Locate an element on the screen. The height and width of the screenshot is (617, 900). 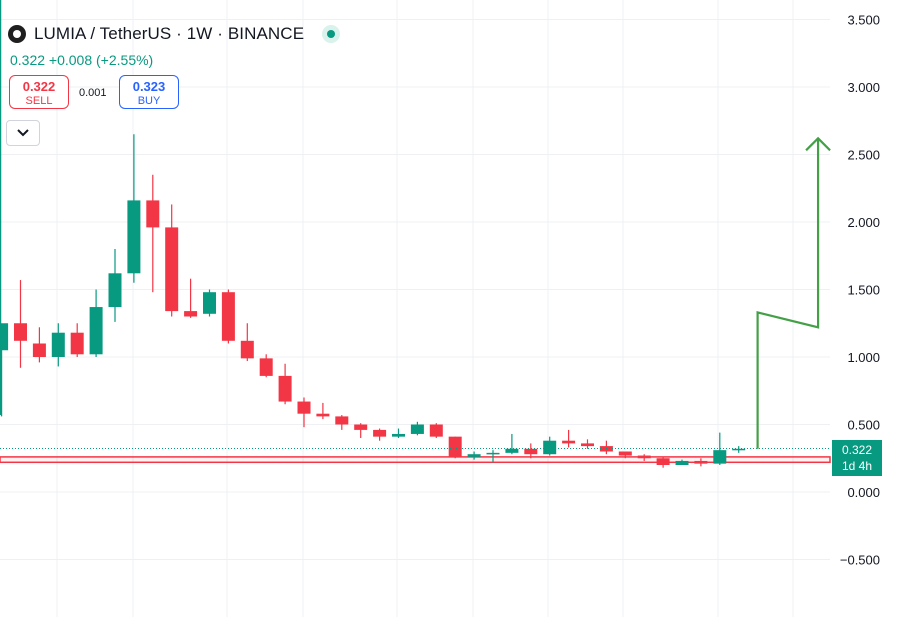
symbol-logo-icon is located at coordinates (17, 34).